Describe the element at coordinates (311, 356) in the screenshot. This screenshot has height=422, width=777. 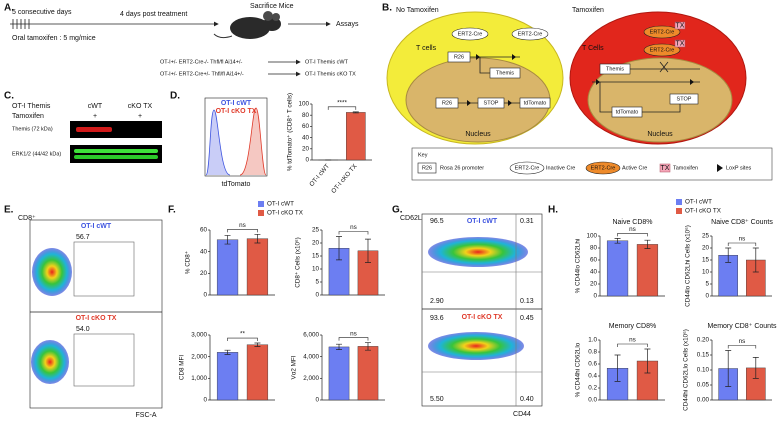
I see `y-tick-label: 4,000` at that location.